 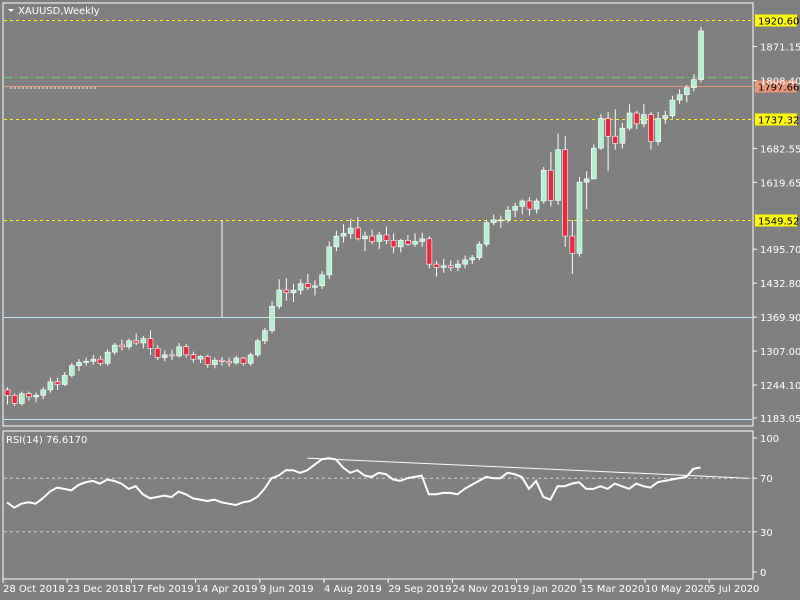 What do you see at coordinates (353, 483) in the screenshot?
I see `rsi-line` at bounding box center [353, 483].